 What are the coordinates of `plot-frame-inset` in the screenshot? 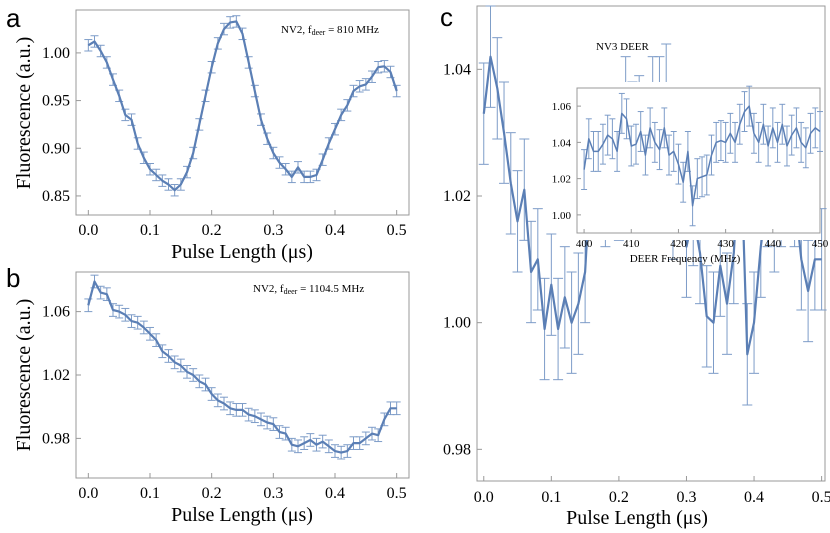 It's located at (698, 160).